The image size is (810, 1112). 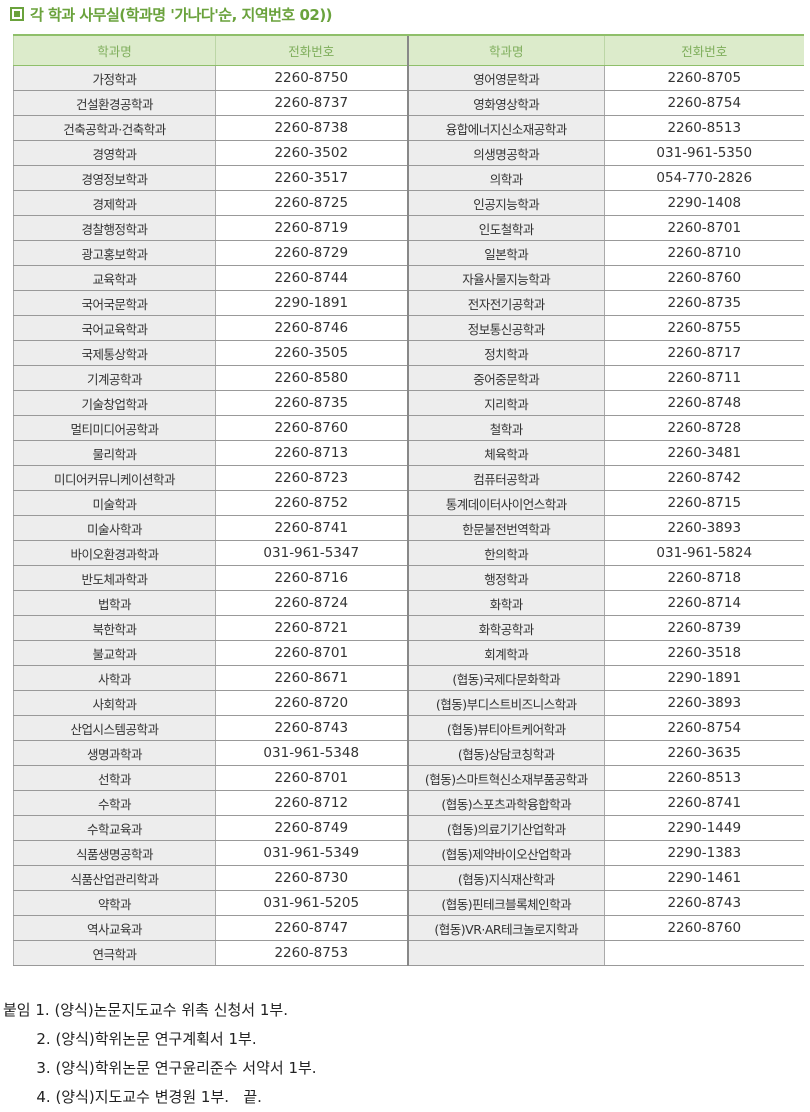 I want to click on table-row: 수학교육과 2260-8749 (협동)의료기기산업학과 2290-1449, so click(x=408, y=828).